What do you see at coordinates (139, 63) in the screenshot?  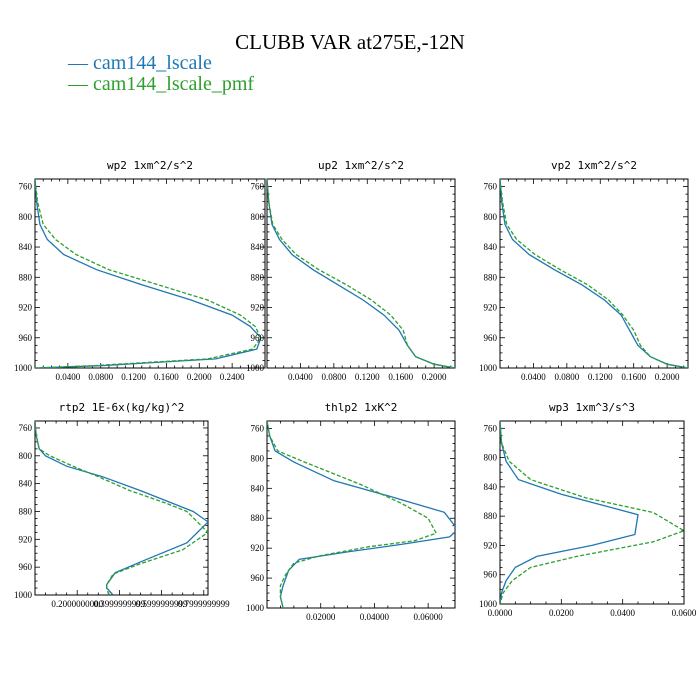 I see `legend-entry-lscale: — cam144_lscale` at bounding box center [139, 63].